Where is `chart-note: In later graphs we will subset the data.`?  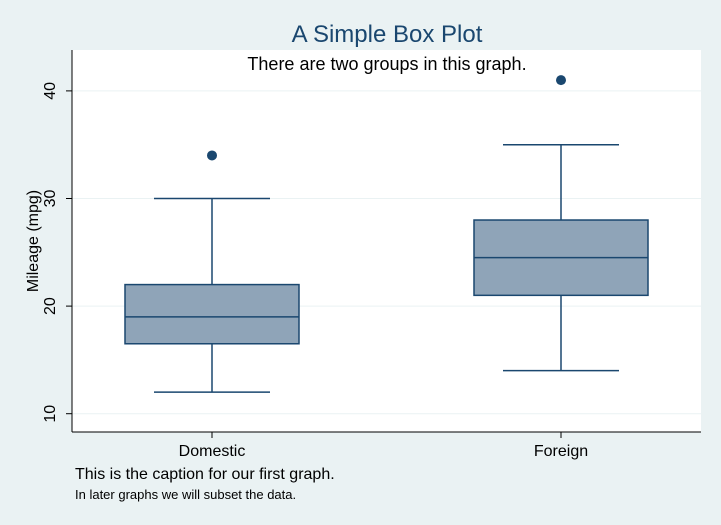
chart-note: In later graphs we will subset the data. is located at coordinates (185, 494).